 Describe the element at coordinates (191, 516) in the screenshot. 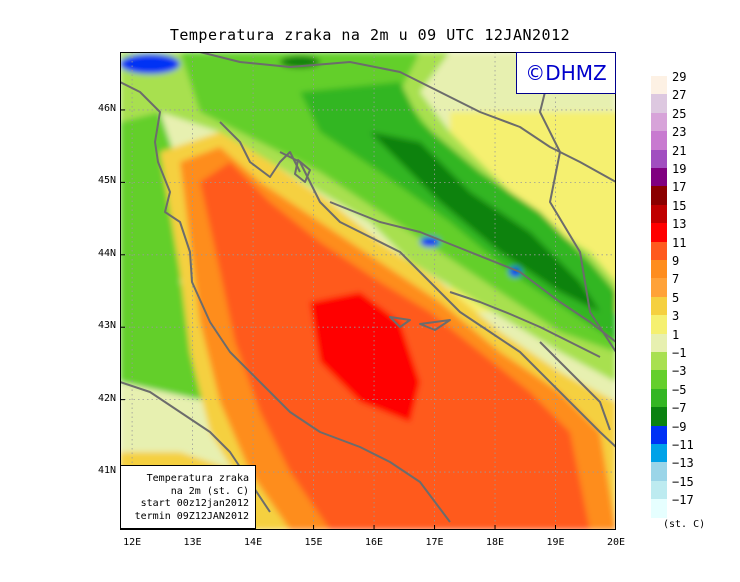

I see `info-line: termin 09Z12JAN2012` at that location.